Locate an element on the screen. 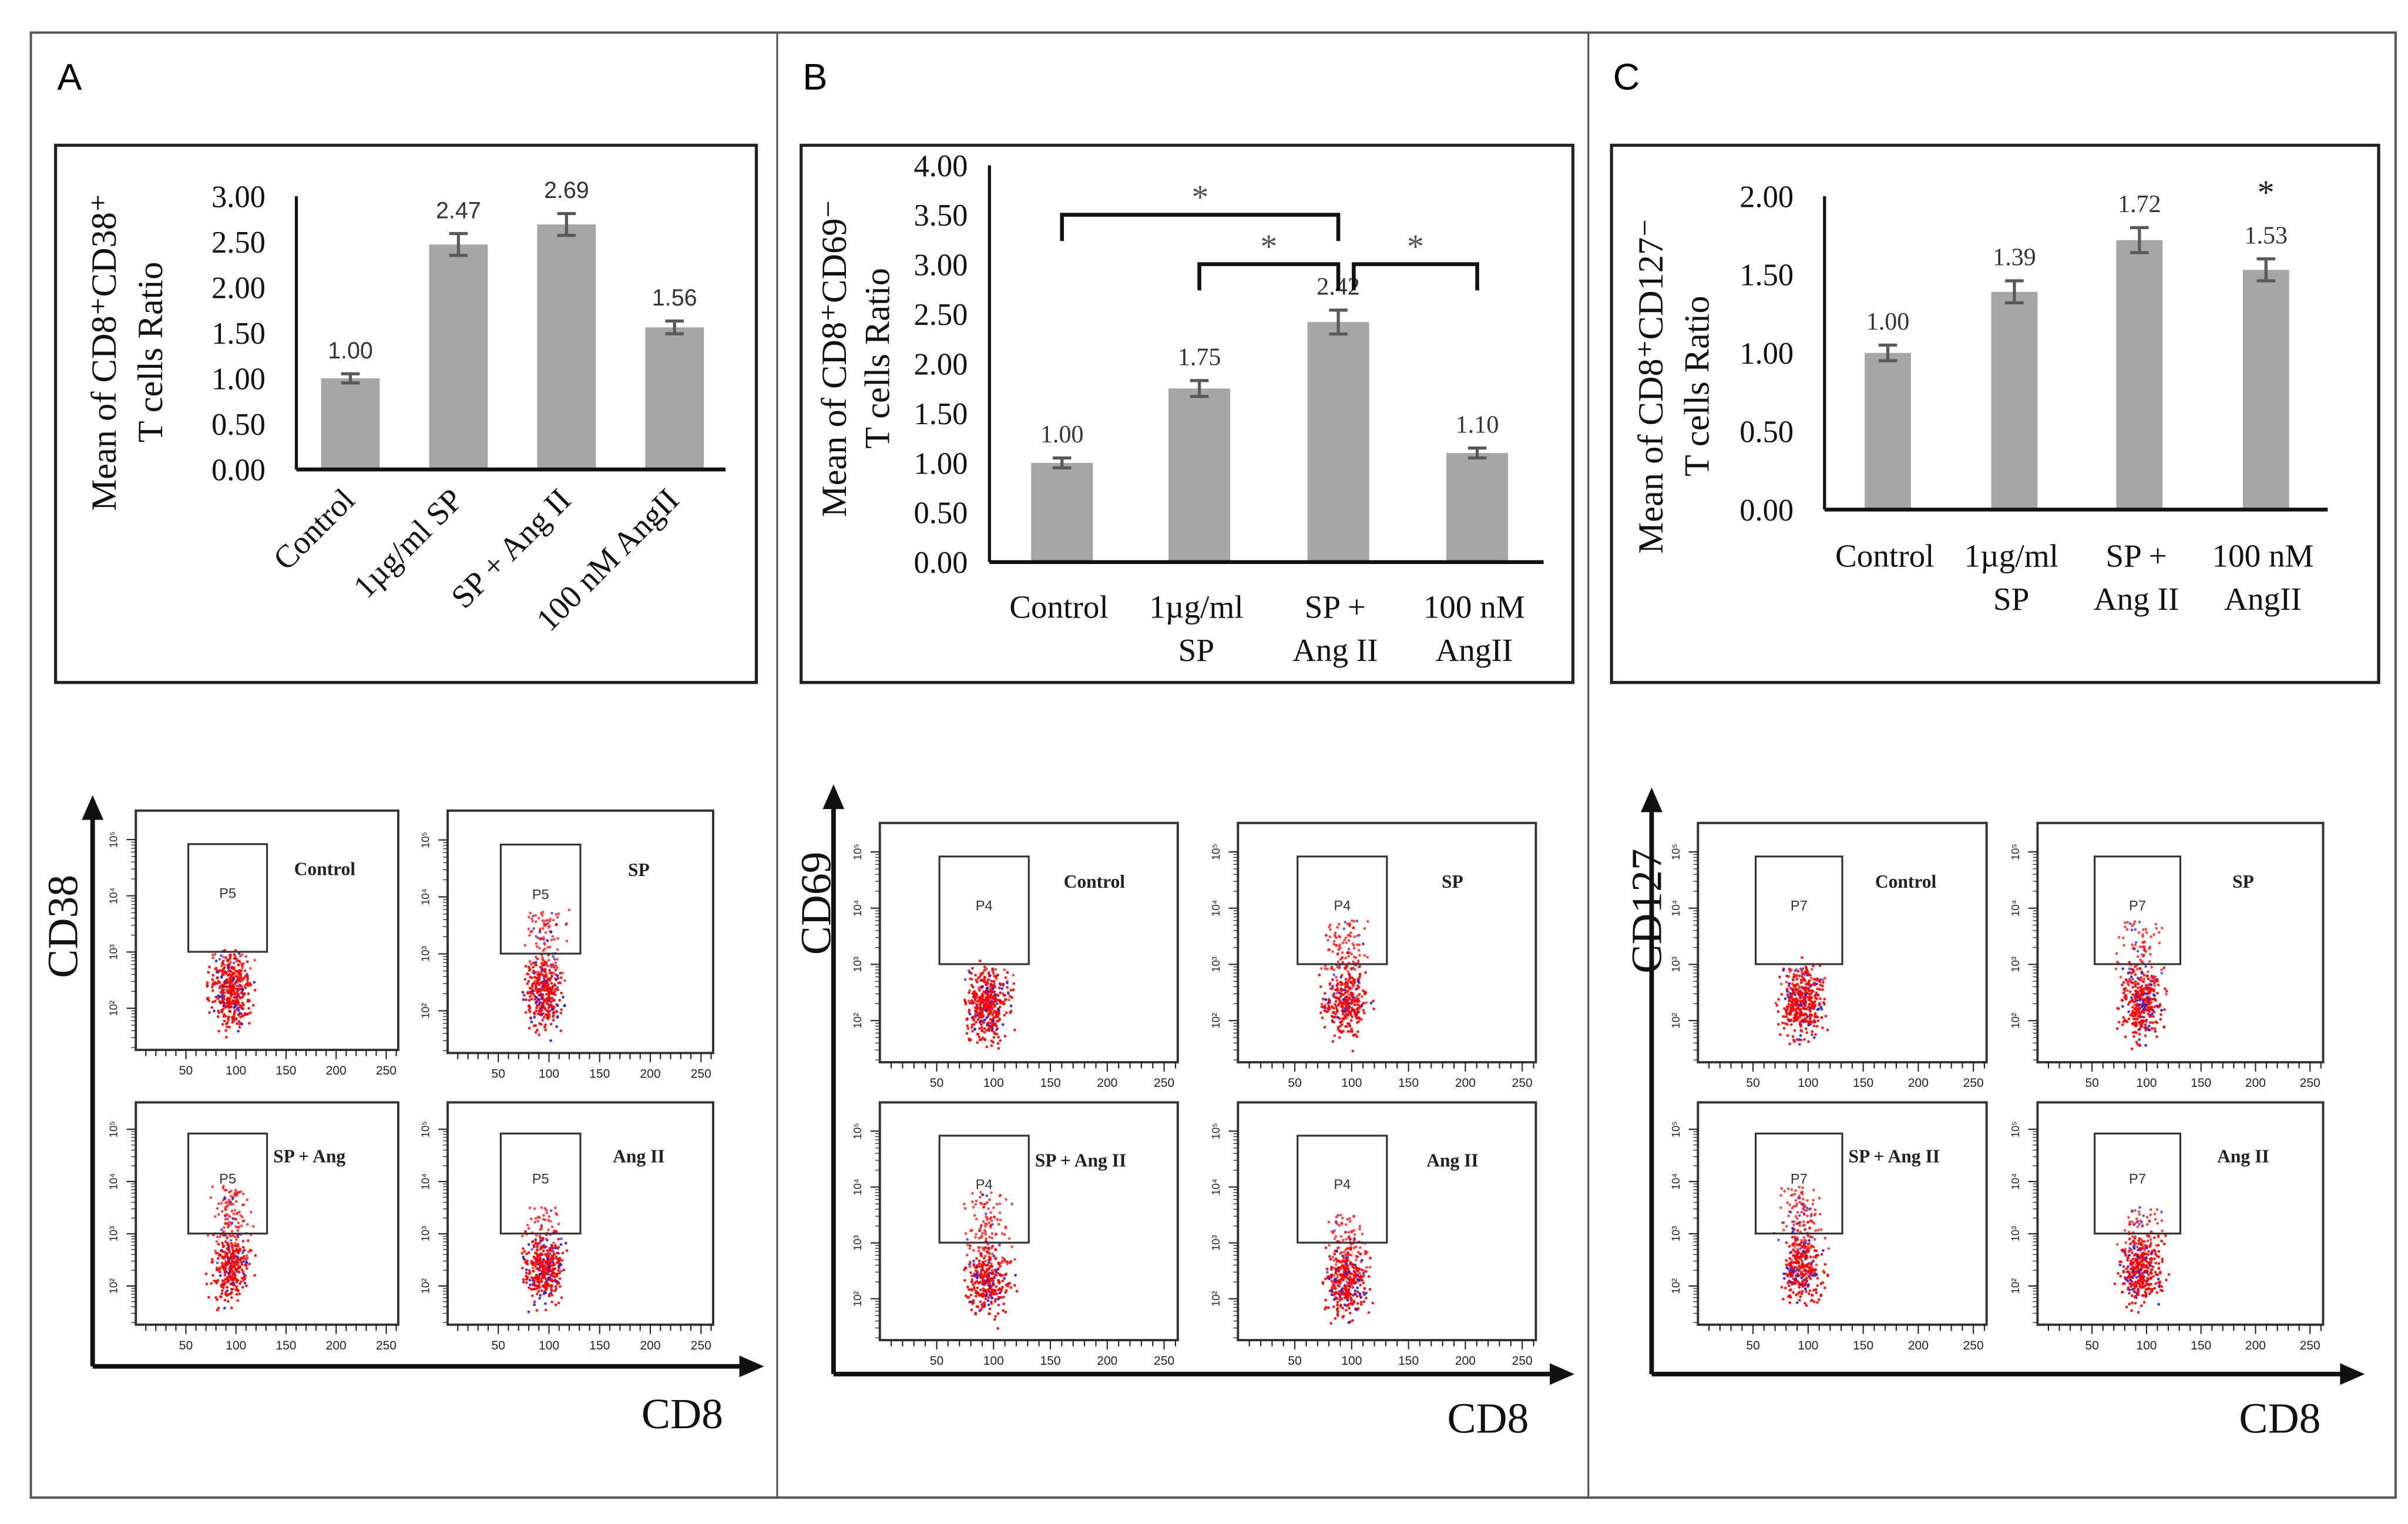 This screenshot has height=1524, width=2408. condition-label: Control is located at coordinates (1906, 882).